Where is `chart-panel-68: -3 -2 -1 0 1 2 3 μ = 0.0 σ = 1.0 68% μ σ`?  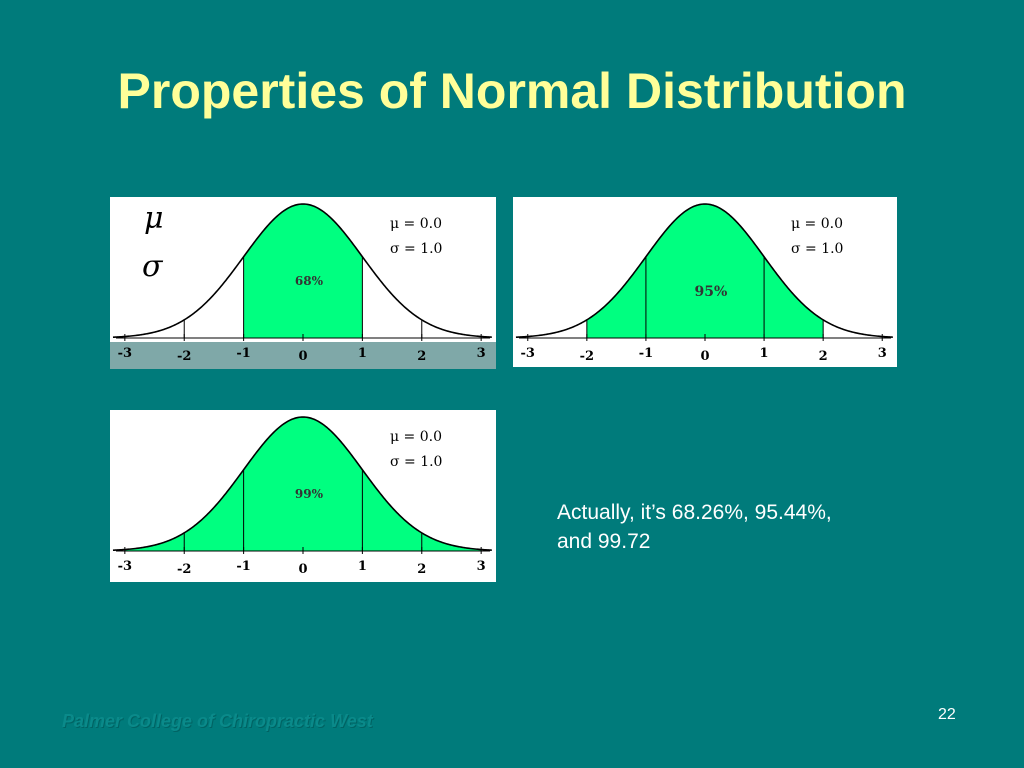
chart-panel-68: -3 -2 -1 0 1 2 3 μ = 0.0 σ = 1.0 68% μ σ is located at coordinates (303, 283).